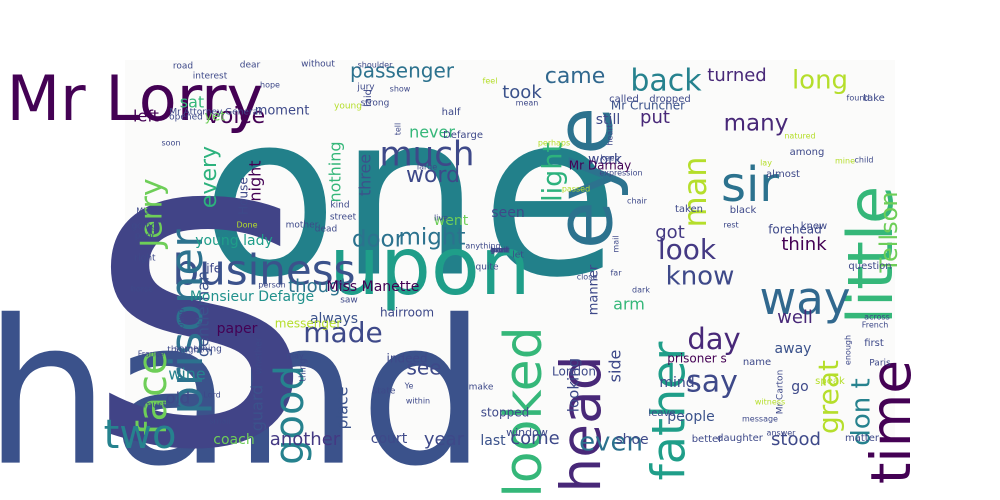  Describe the element at coordinates (760, 419) in the screenshot. I see `cloud-word: message` at that location.